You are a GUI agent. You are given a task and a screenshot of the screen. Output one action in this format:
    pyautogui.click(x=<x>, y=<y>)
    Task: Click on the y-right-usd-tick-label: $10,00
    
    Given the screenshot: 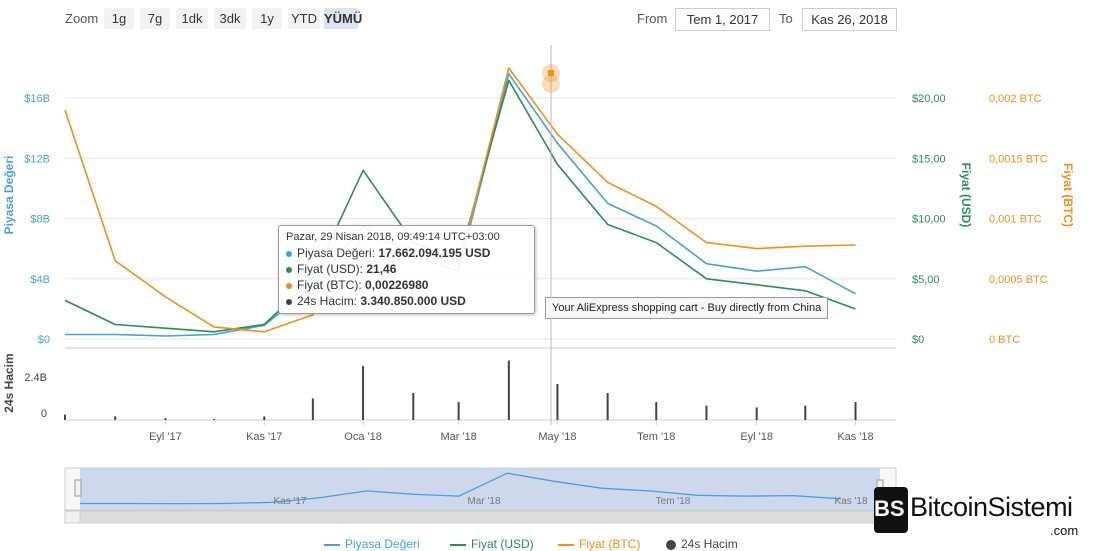 What is the action you would take?
    pyautogui.click(x=929, y=220)
    